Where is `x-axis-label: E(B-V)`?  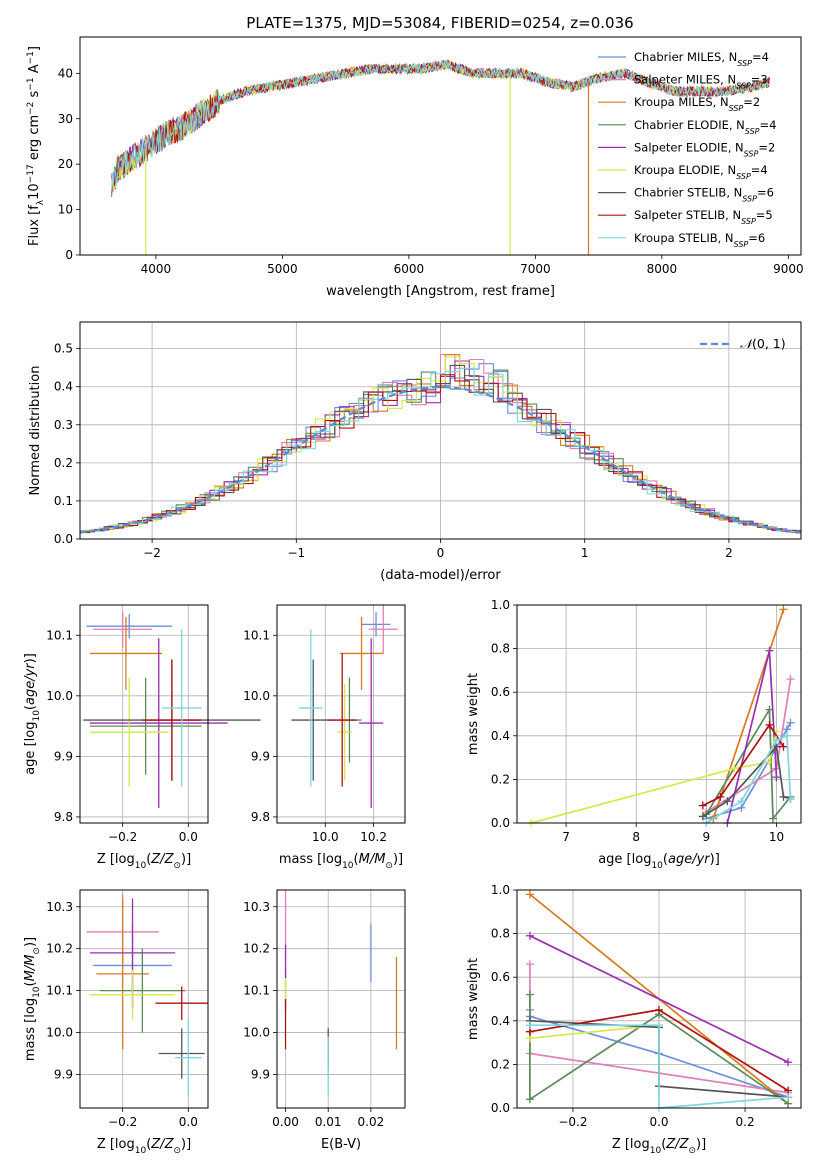 x-axis-label: E(B-V) is located at coordinates (341, 1144).